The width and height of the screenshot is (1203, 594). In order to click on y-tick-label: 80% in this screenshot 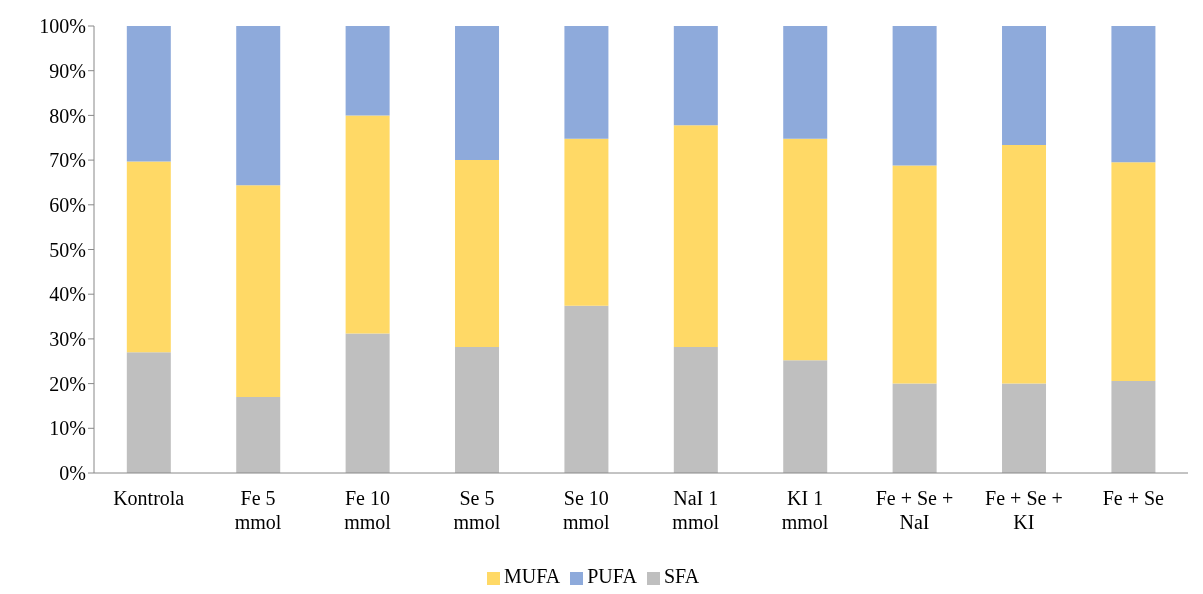, I will do `click(67, 115)`.